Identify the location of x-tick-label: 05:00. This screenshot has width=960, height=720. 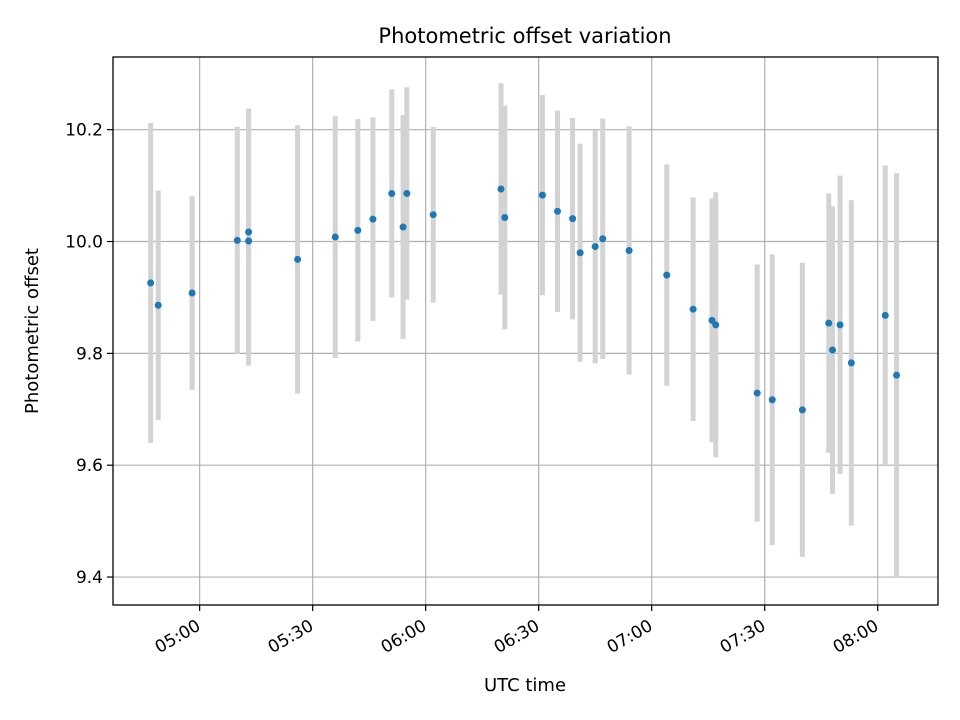
(178, 637).